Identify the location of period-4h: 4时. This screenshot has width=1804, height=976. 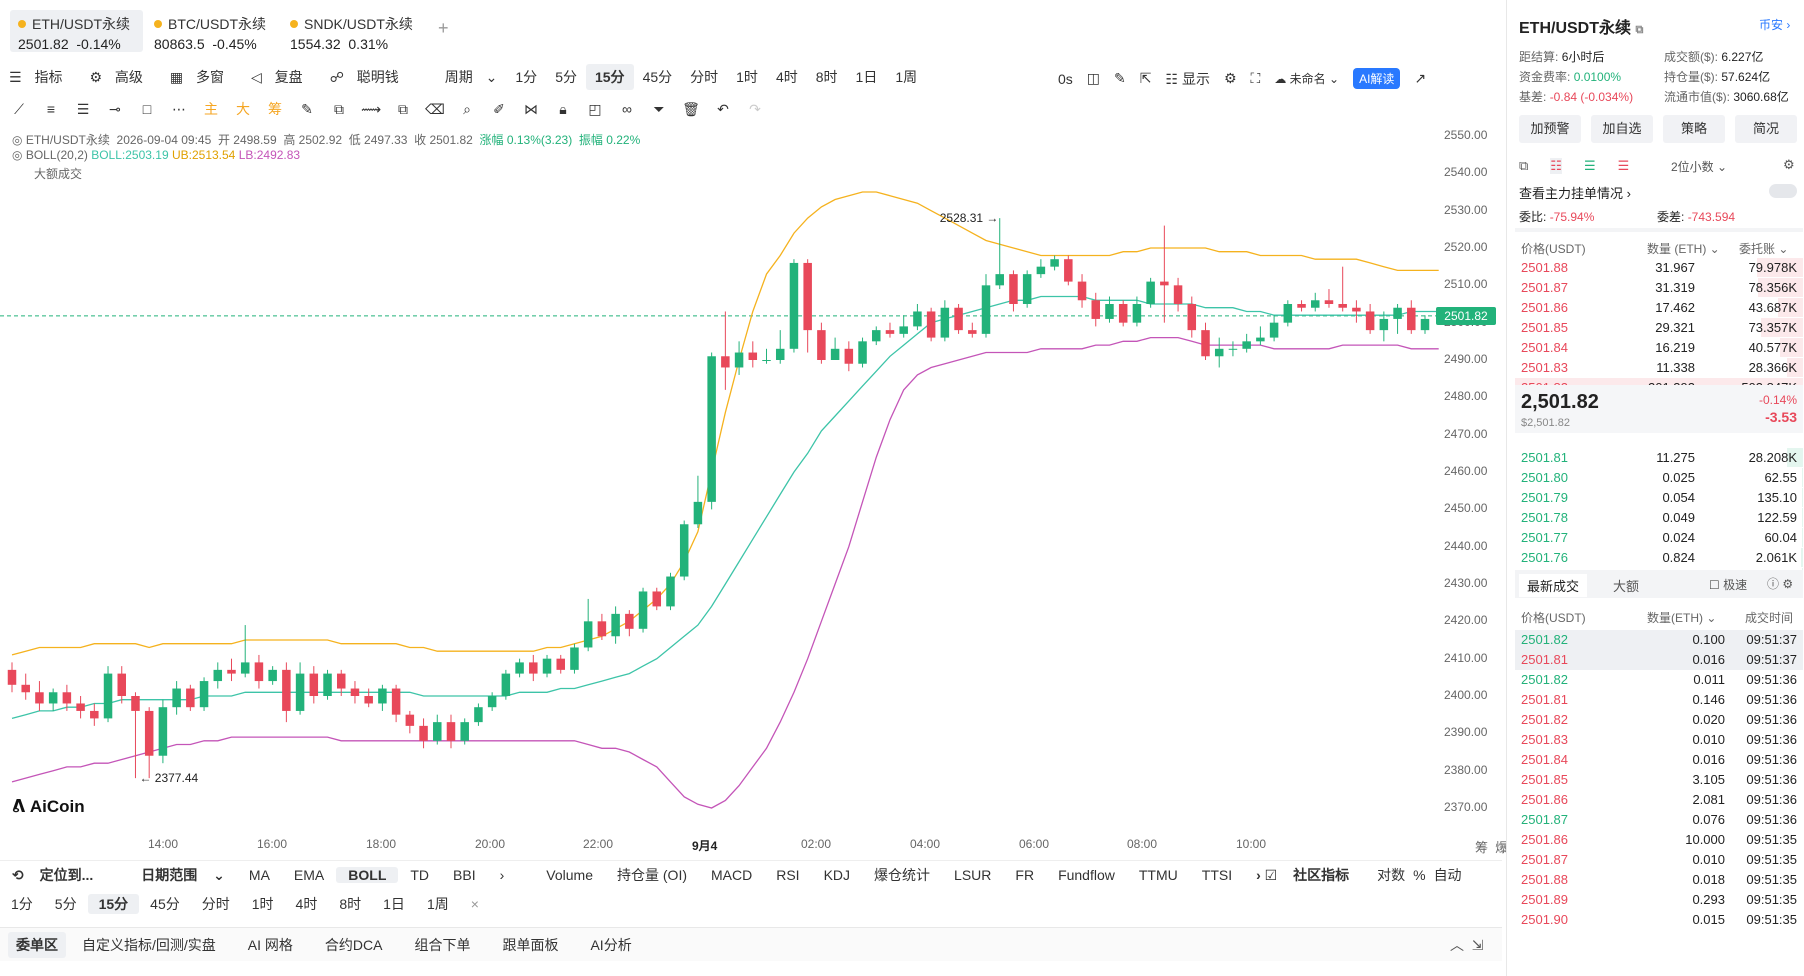
(786, 77).